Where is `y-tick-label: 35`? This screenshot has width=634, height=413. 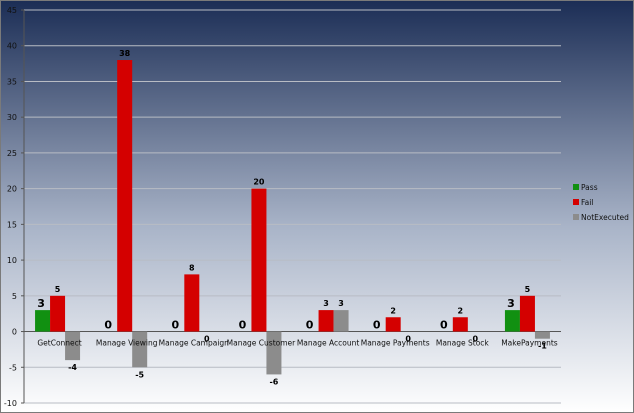
y-tick-label: 35 is located at coordinates (12, 81).